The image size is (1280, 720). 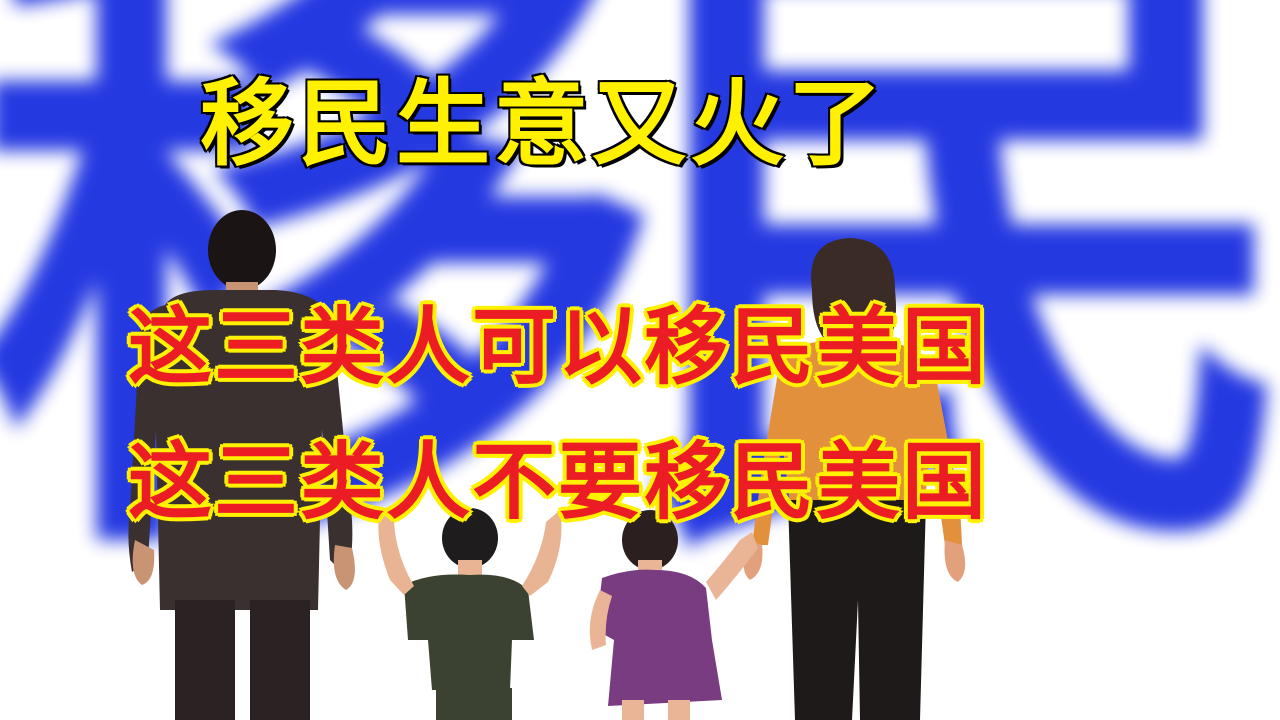 I want to click on mother-figurine, so click(x=854, y=479).